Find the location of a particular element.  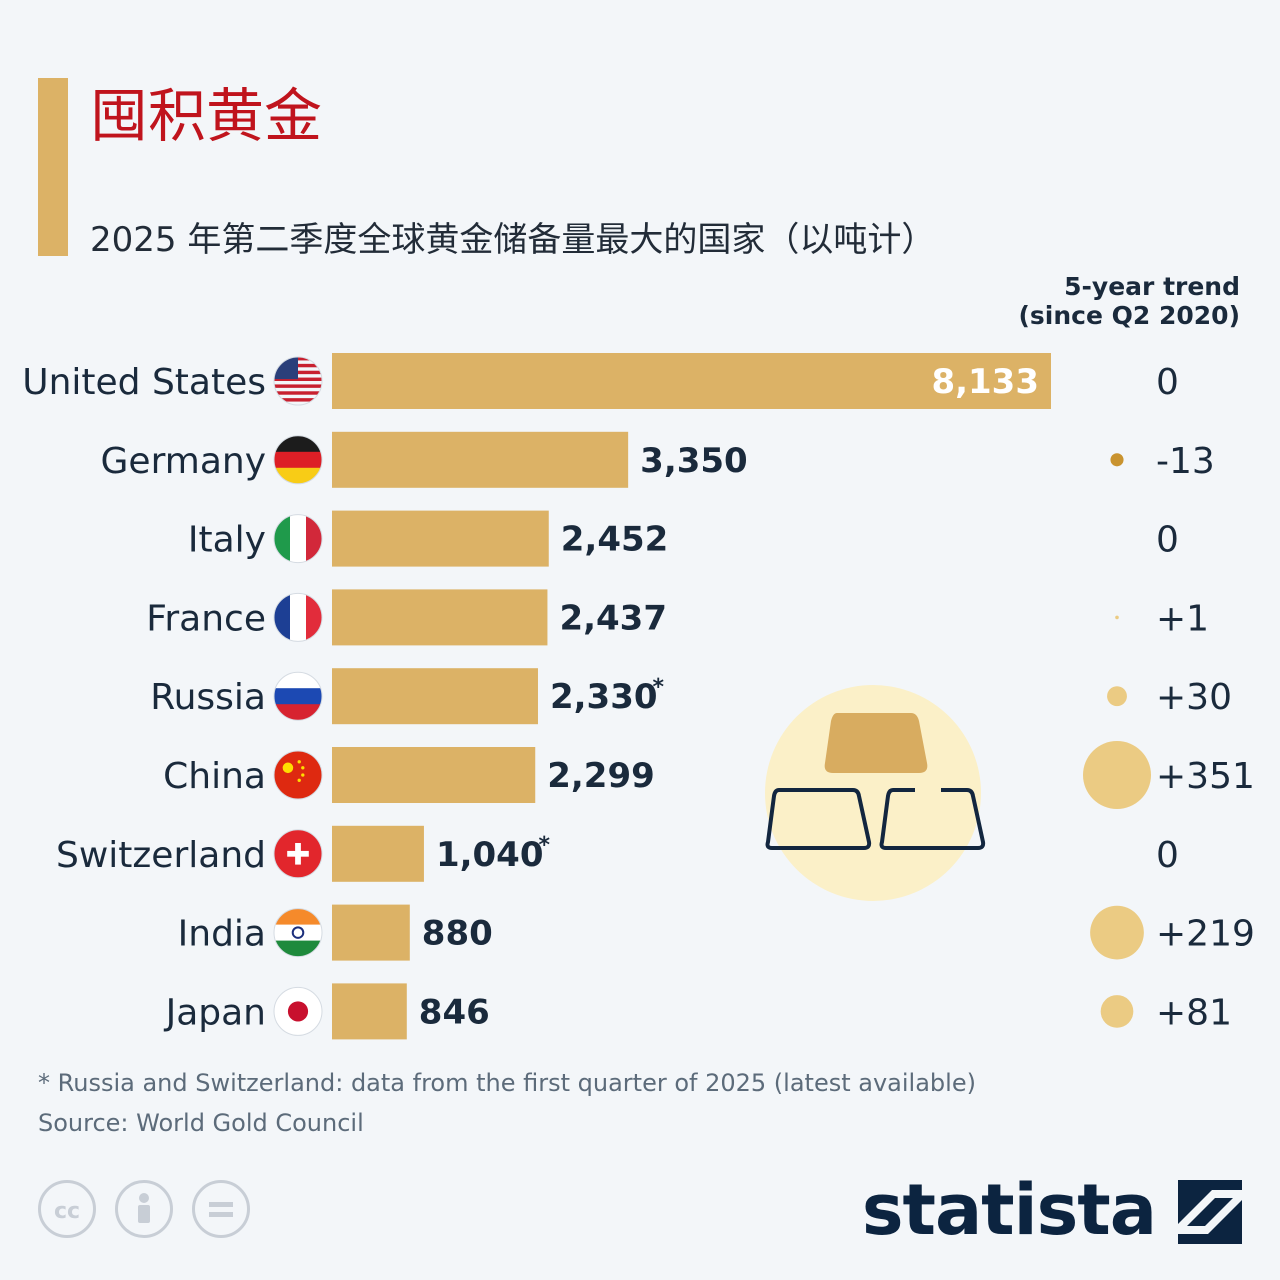

france-flag-icon is located at coordinates (298, 617).